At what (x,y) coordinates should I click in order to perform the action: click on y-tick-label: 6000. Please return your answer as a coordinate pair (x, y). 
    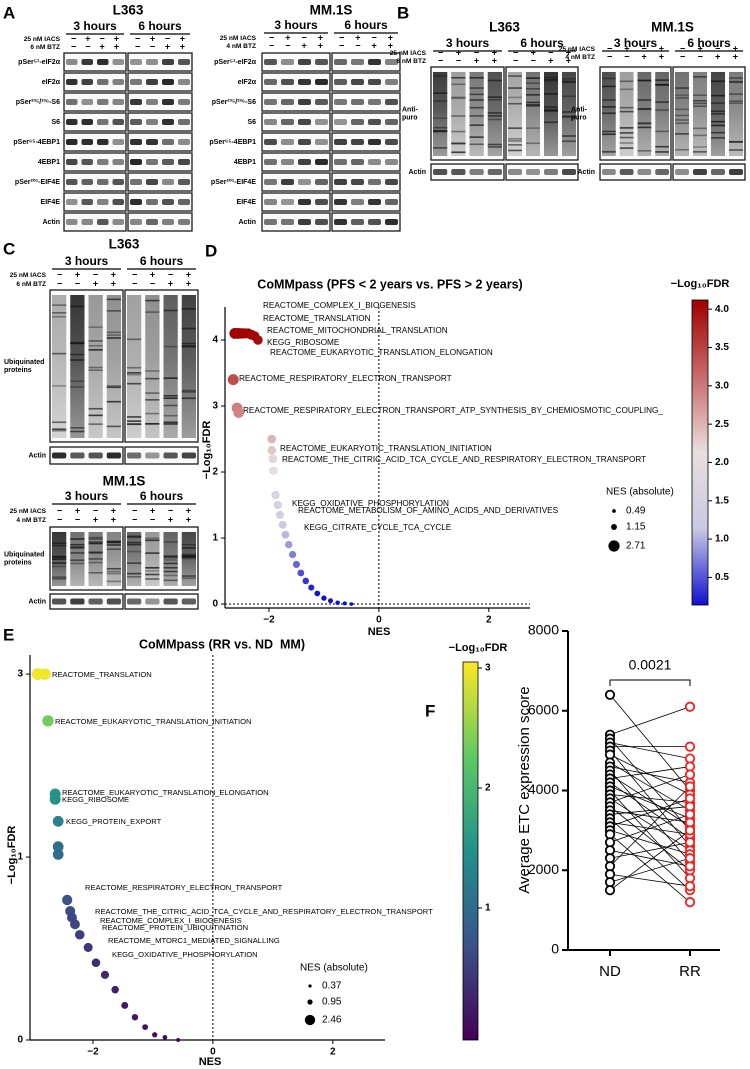
    Looking at the image, I should click on (543, 709).